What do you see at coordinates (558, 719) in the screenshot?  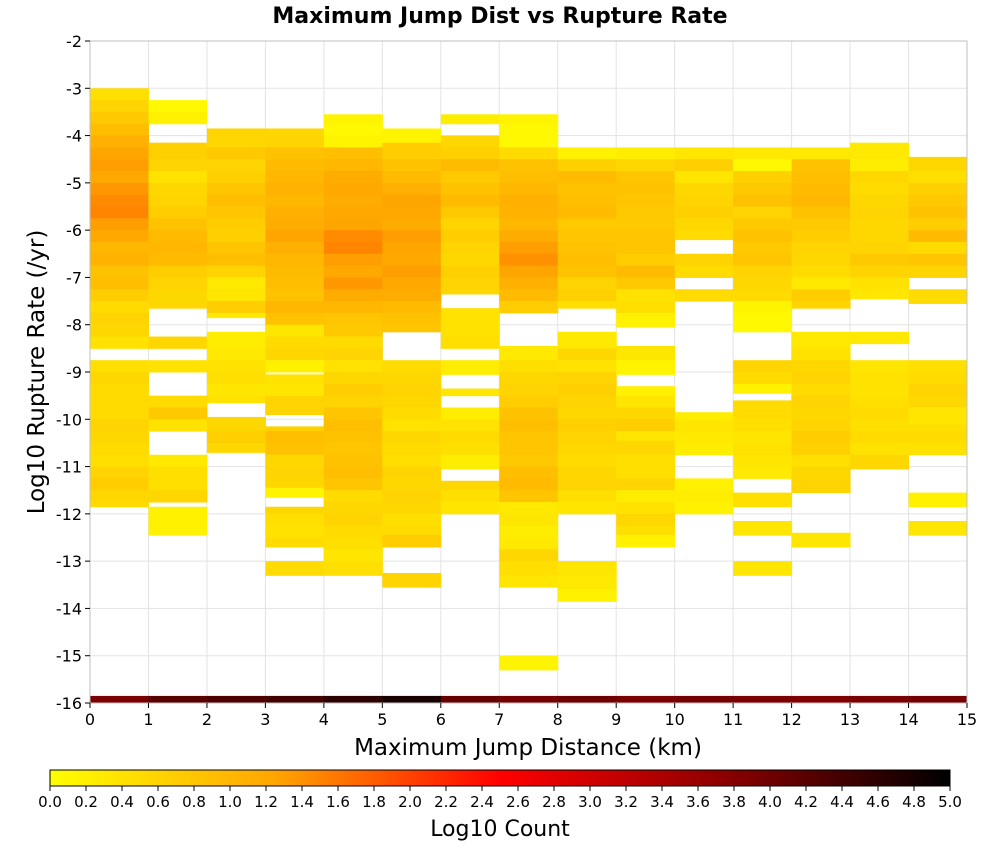 I see `x-tick-label: 8` at bounding box center [558, 719].